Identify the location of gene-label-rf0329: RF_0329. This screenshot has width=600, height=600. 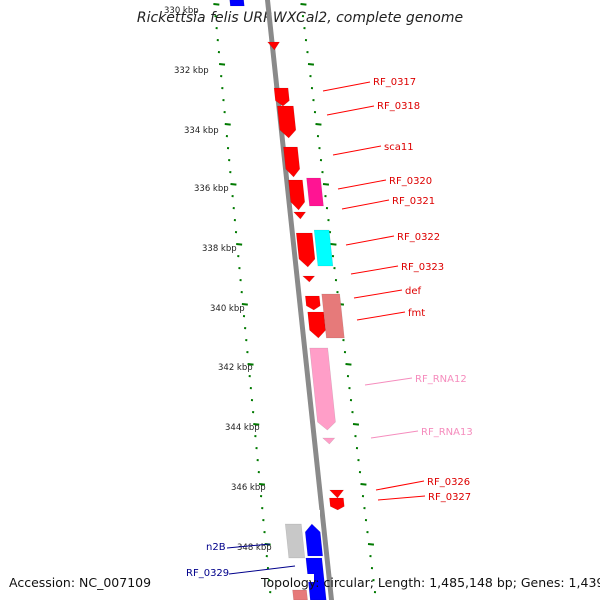
(207, 573).